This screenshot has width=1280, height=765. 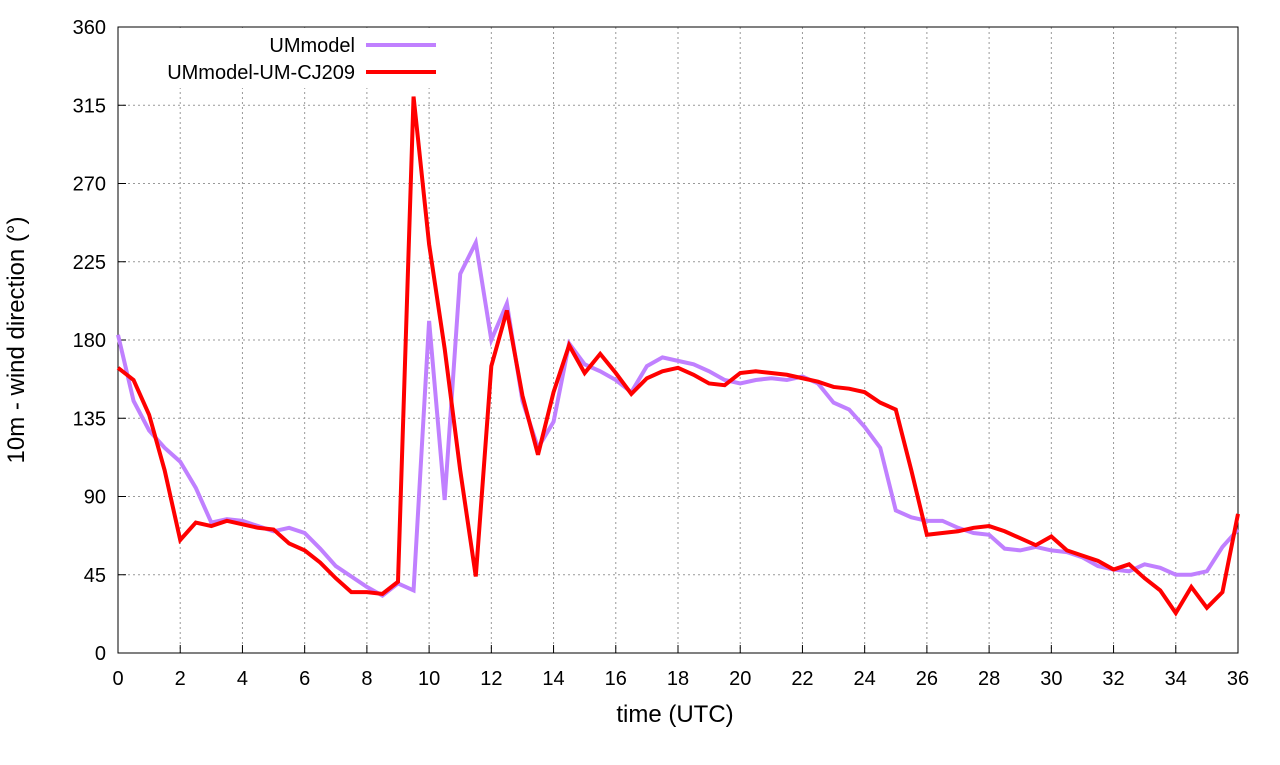 I want to click on x-axis-label: time (UTC), so click(x=674, y=714).